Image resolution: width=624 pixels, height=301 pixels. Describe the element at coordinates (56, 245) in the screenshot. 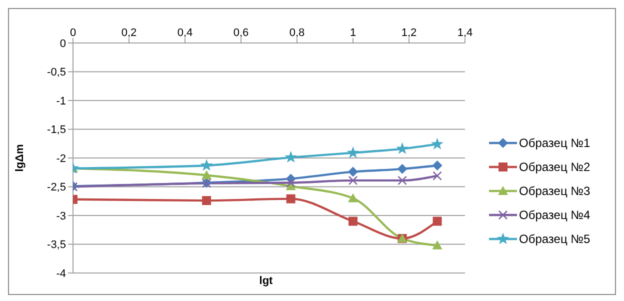

I see `y-tick-label: -3,5` at that location.